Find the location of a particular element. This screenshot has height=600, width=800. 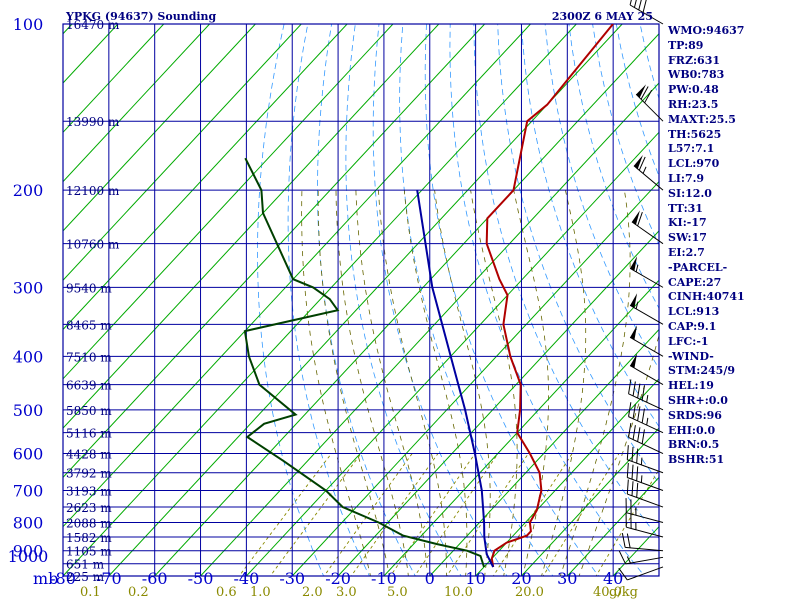

temperature-tick-label: -40 is located at coordinates (247, 578).